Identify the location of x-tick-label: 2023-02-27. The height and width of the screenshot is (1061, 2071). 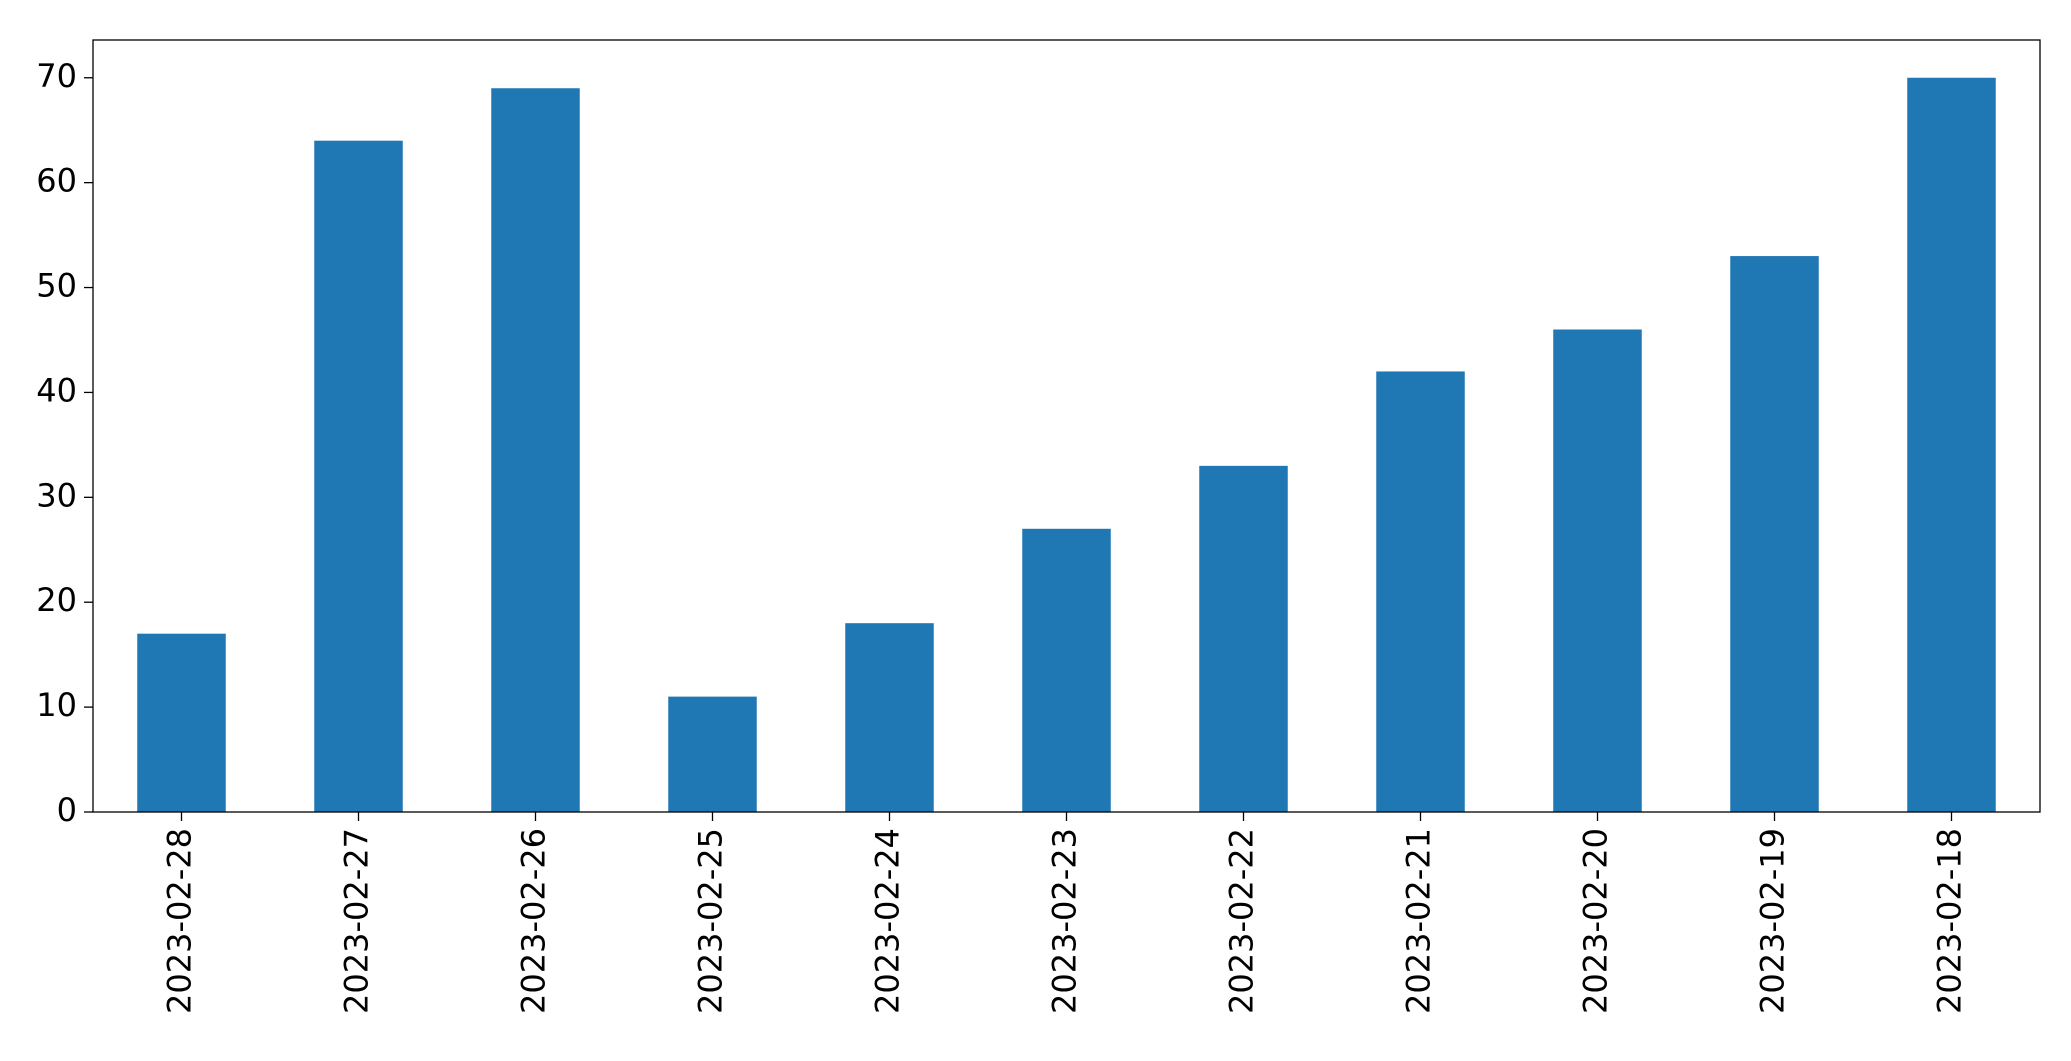
(357, 921).